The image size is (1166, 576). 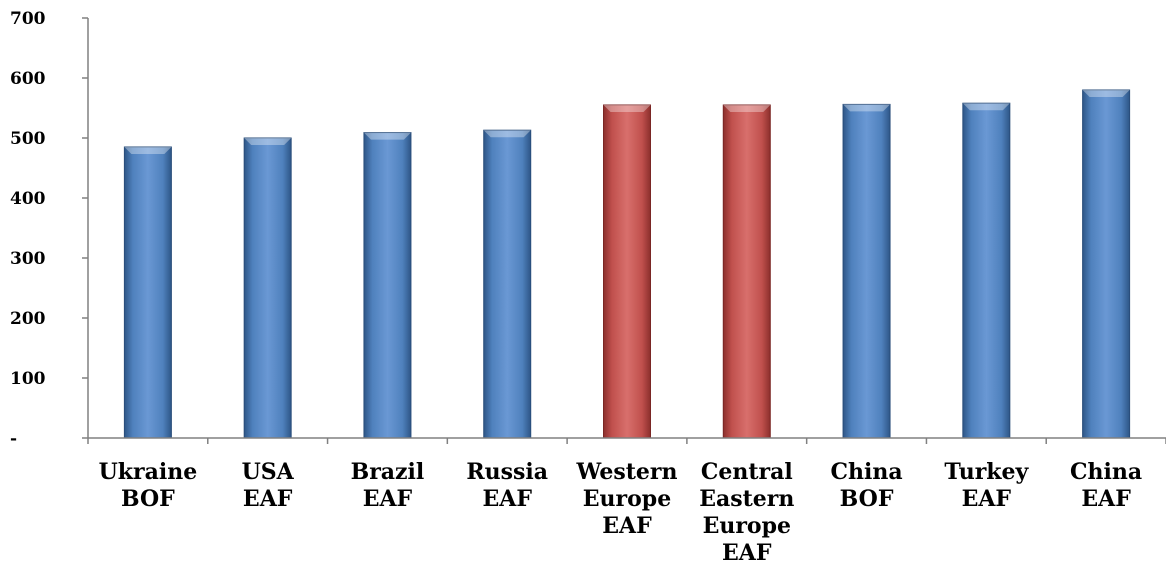 I want to click on x-category-label: Russia EAF, so click(x=507, y=485).